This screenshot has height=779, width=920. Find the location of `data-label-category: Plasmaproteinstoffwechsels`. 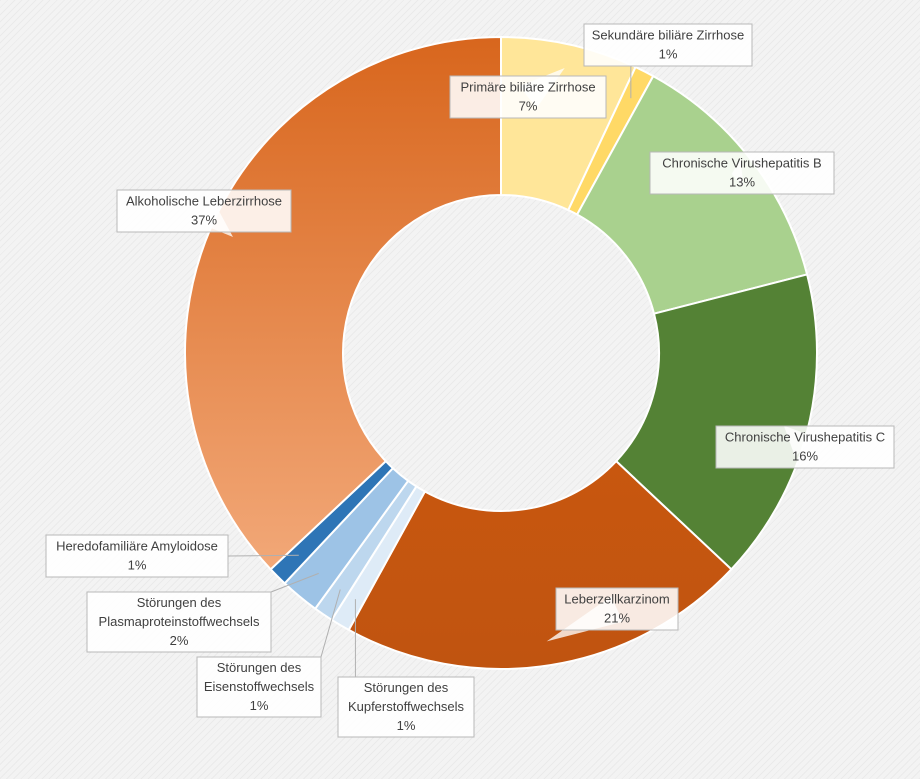

data-label-category: Plasmaproteinstoffwechsels is located at coordinates (179, 621).